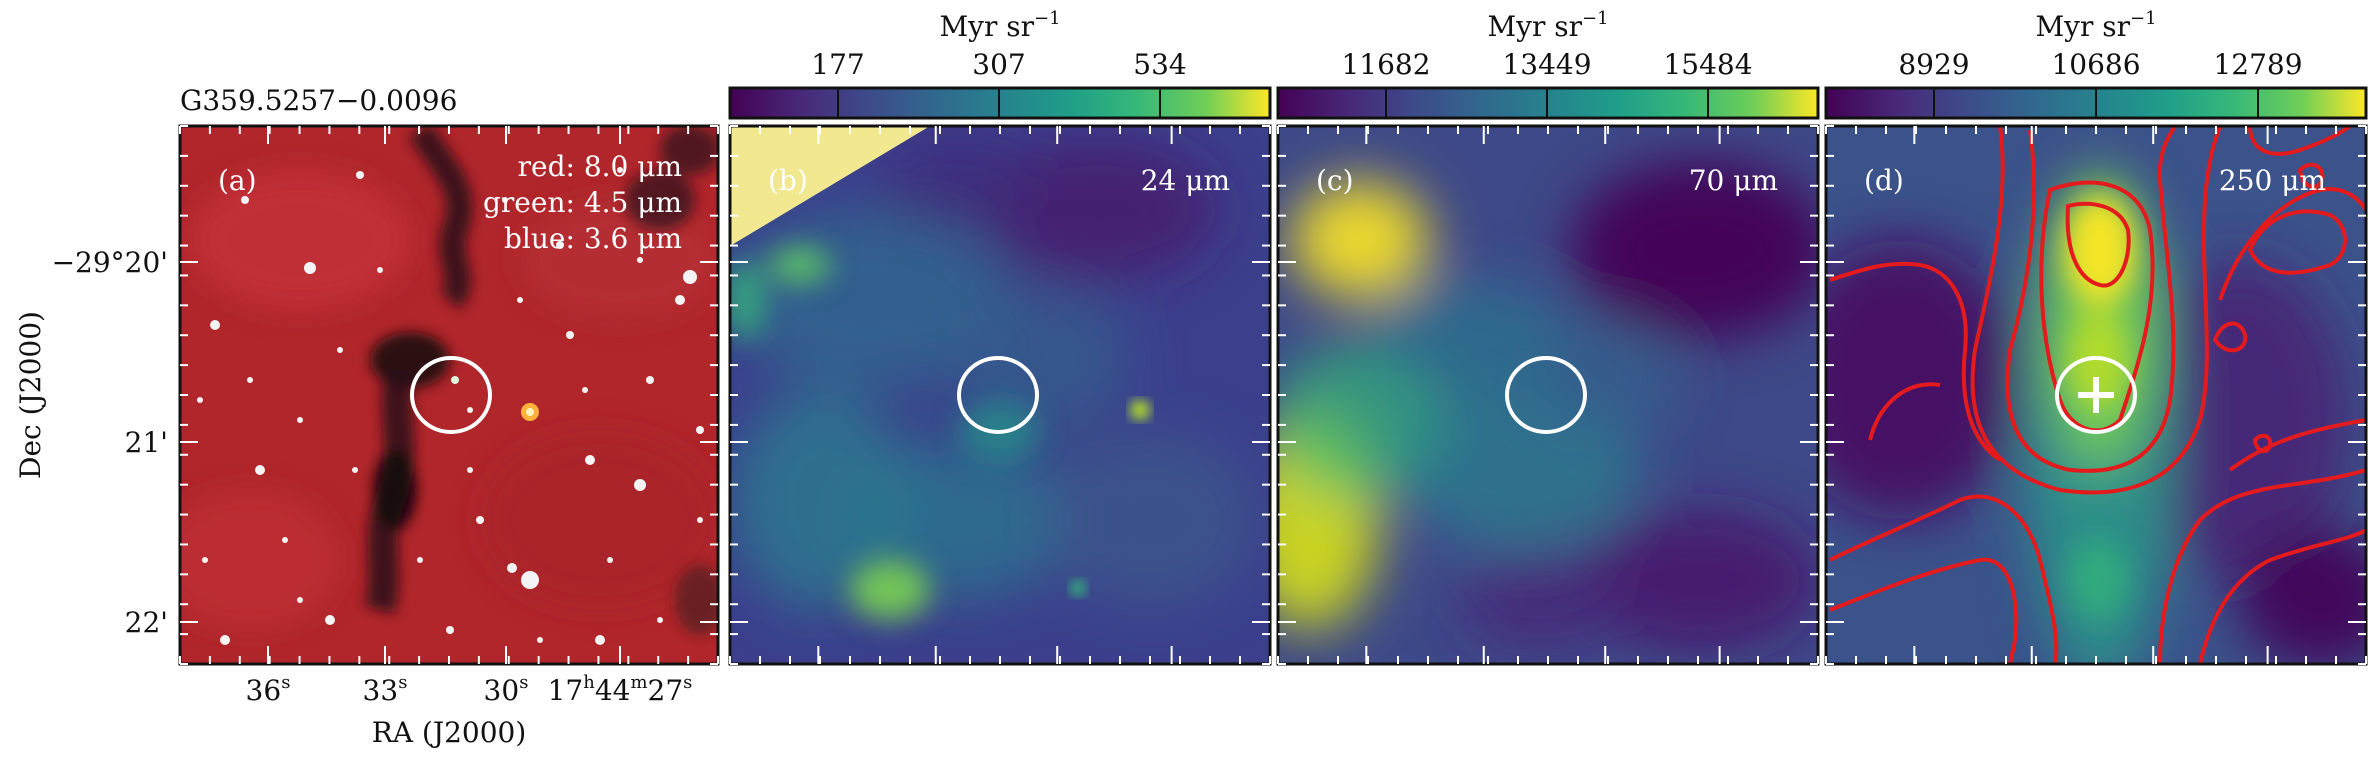 The height and width of the screenshot is (766, 2379). I want to click on source-aperture-d, so click(2096, 395).